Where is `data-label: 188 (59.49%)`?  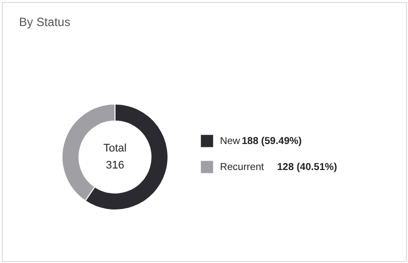
data-label: 188 (59.49%) is located at coordinates (272, 141).